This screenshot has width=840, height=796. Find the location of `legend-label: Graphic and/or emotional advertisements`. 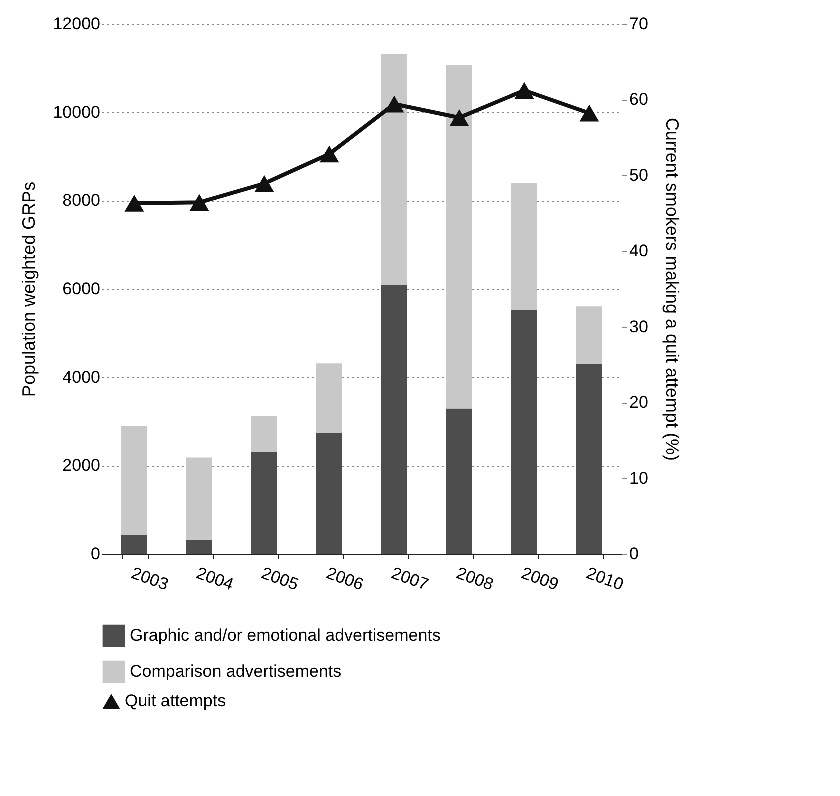

legend-label: Graphic and/or emotional advertisements is located at coordinates (285, 635).